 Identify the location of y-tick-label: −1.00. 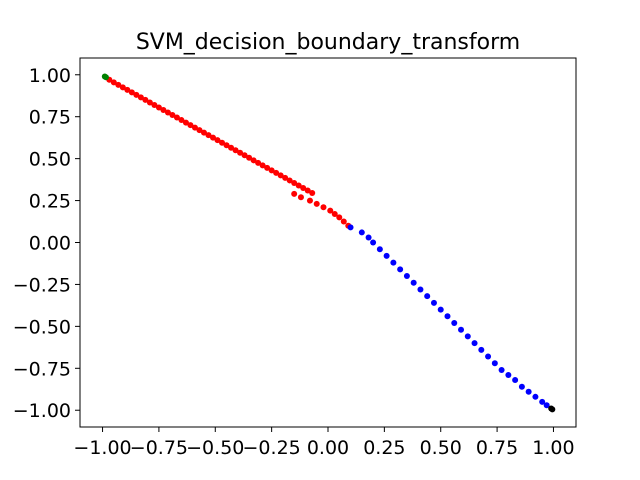
(42, 411).